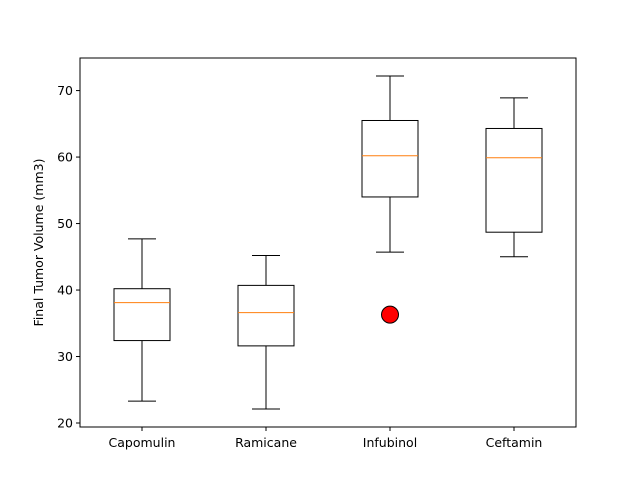 The height and width of the screenshot is (480, 640). I want to click on box-ramicane, so click(266, 332).